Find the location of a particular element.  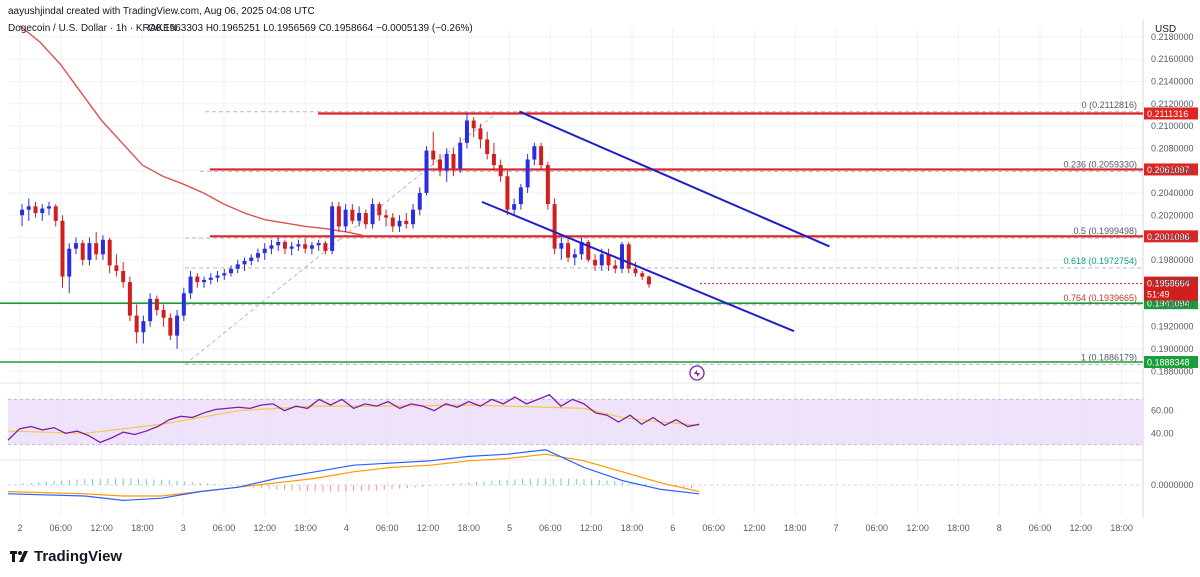

time-tick: 2 is located at coordinates (19, 528).